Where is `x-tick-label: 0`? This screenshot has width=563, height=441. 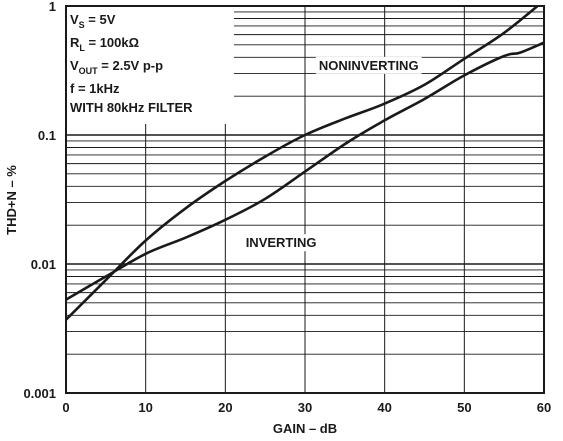 x-tick-label: 0 is located at coordinates (65, 407).